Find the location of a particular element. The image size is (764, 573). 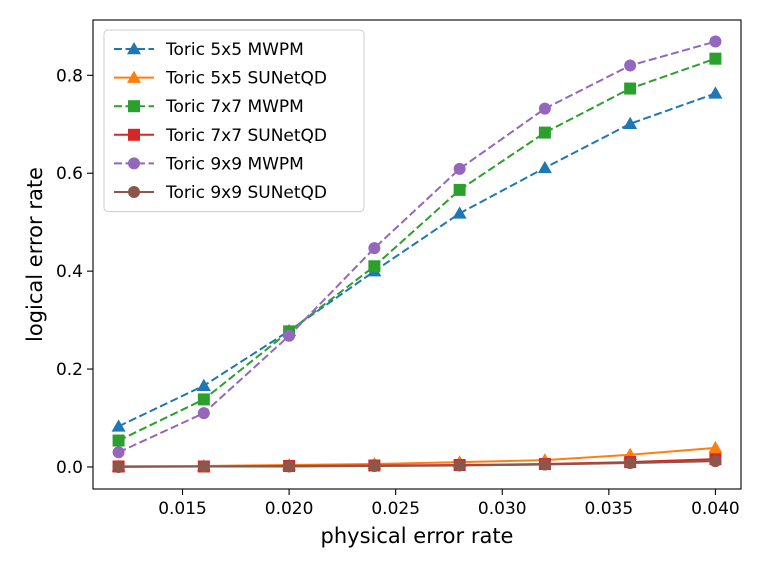

x-axis-label: physical error rate is located at coordinates (417, 536).